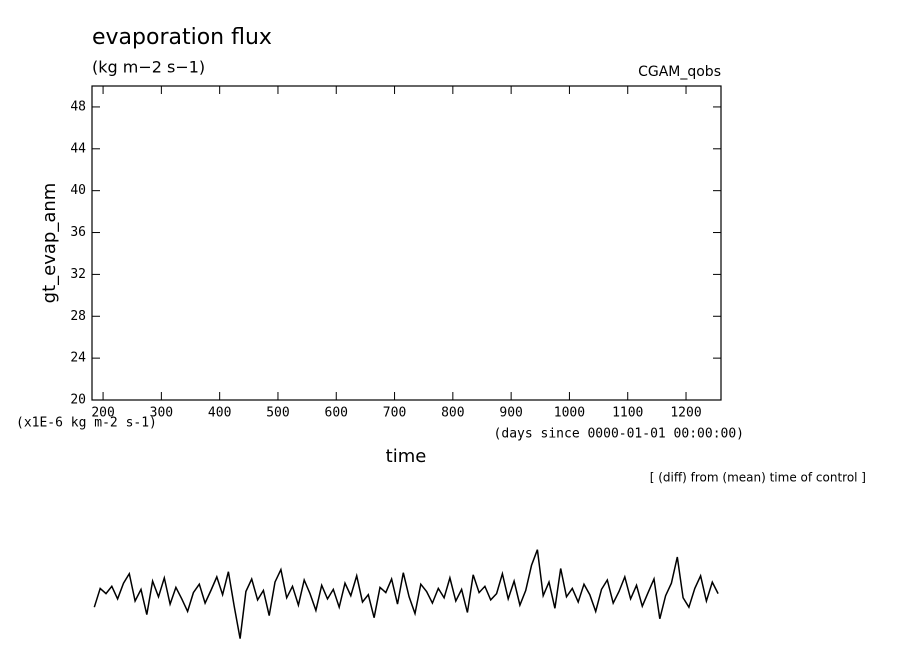 The width and height of the screenshot is (904, 654). What do you see at coordinates (452, 413) in the screenshot?
I see `x-tick-label: 800` at bounding box center [452, 413].